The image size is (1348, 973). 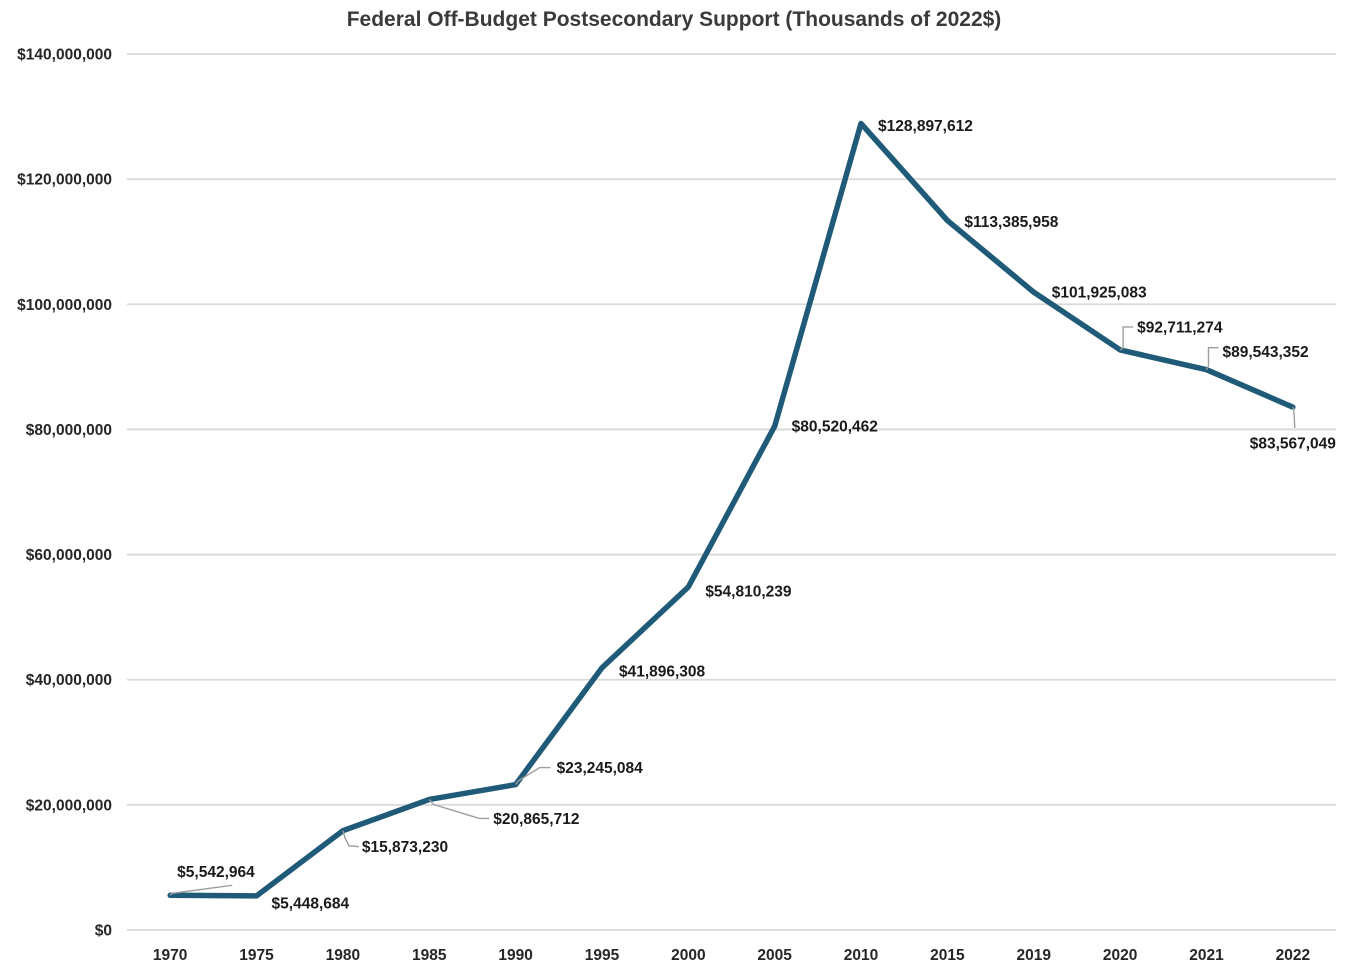 What do you see at coordinates (1265, 352) in the screenshot?
I see `data-label: $89,543,352` at bounding box center [1265, 352].